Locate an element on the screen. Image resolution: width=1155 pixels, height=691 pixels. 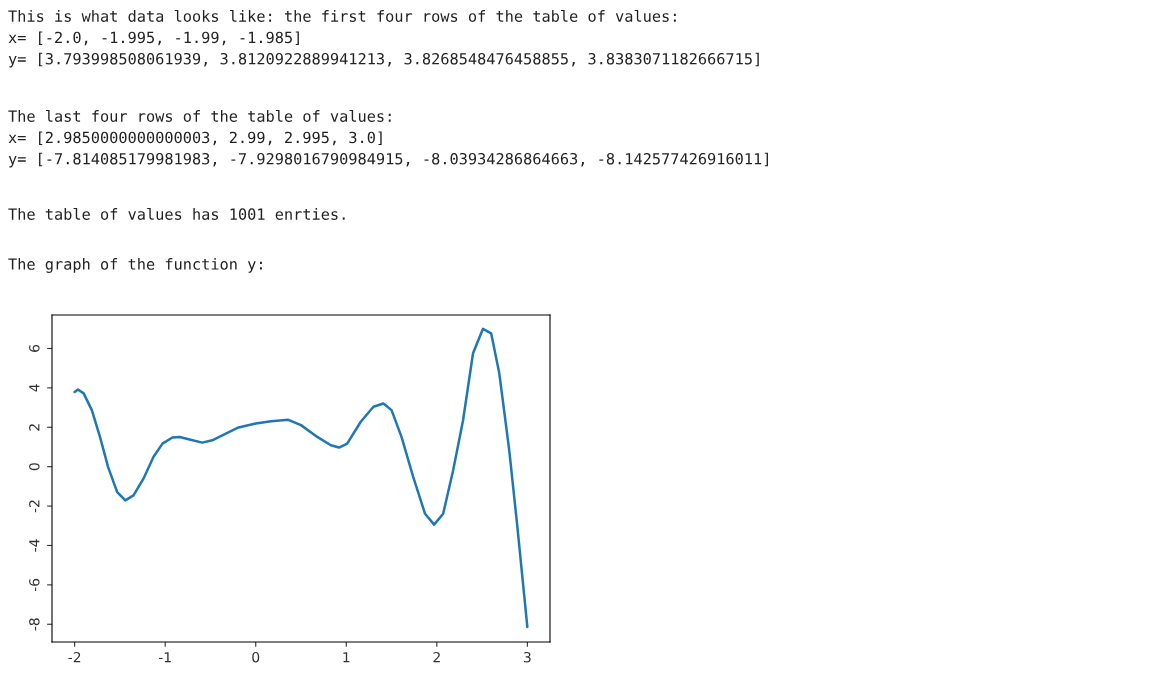
x-tick-label: -2 is located at coordinates (74, 657).